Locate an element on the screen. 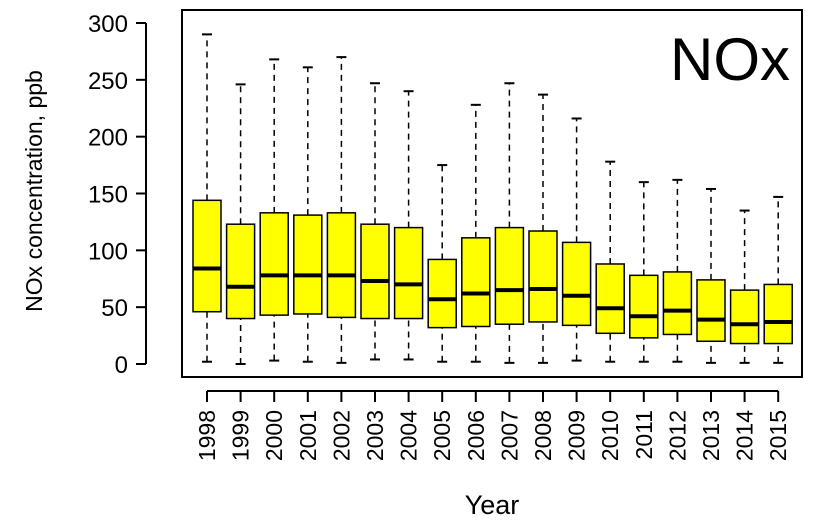 The height and width of the screenshot is (523, 825). box-2005 is located at coordinates (442, 263).